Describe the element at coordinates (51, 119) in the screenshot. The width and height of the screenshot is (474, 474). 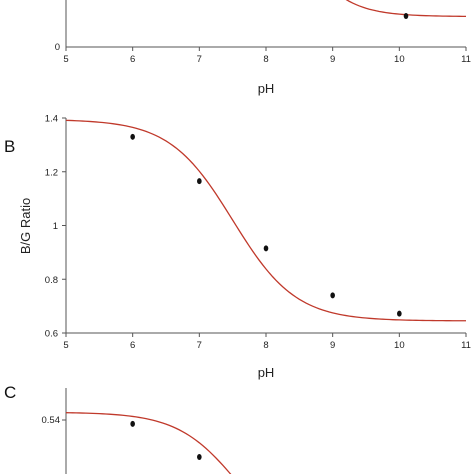
I see `panel-b-y-tick-label: 1.4` at that location.